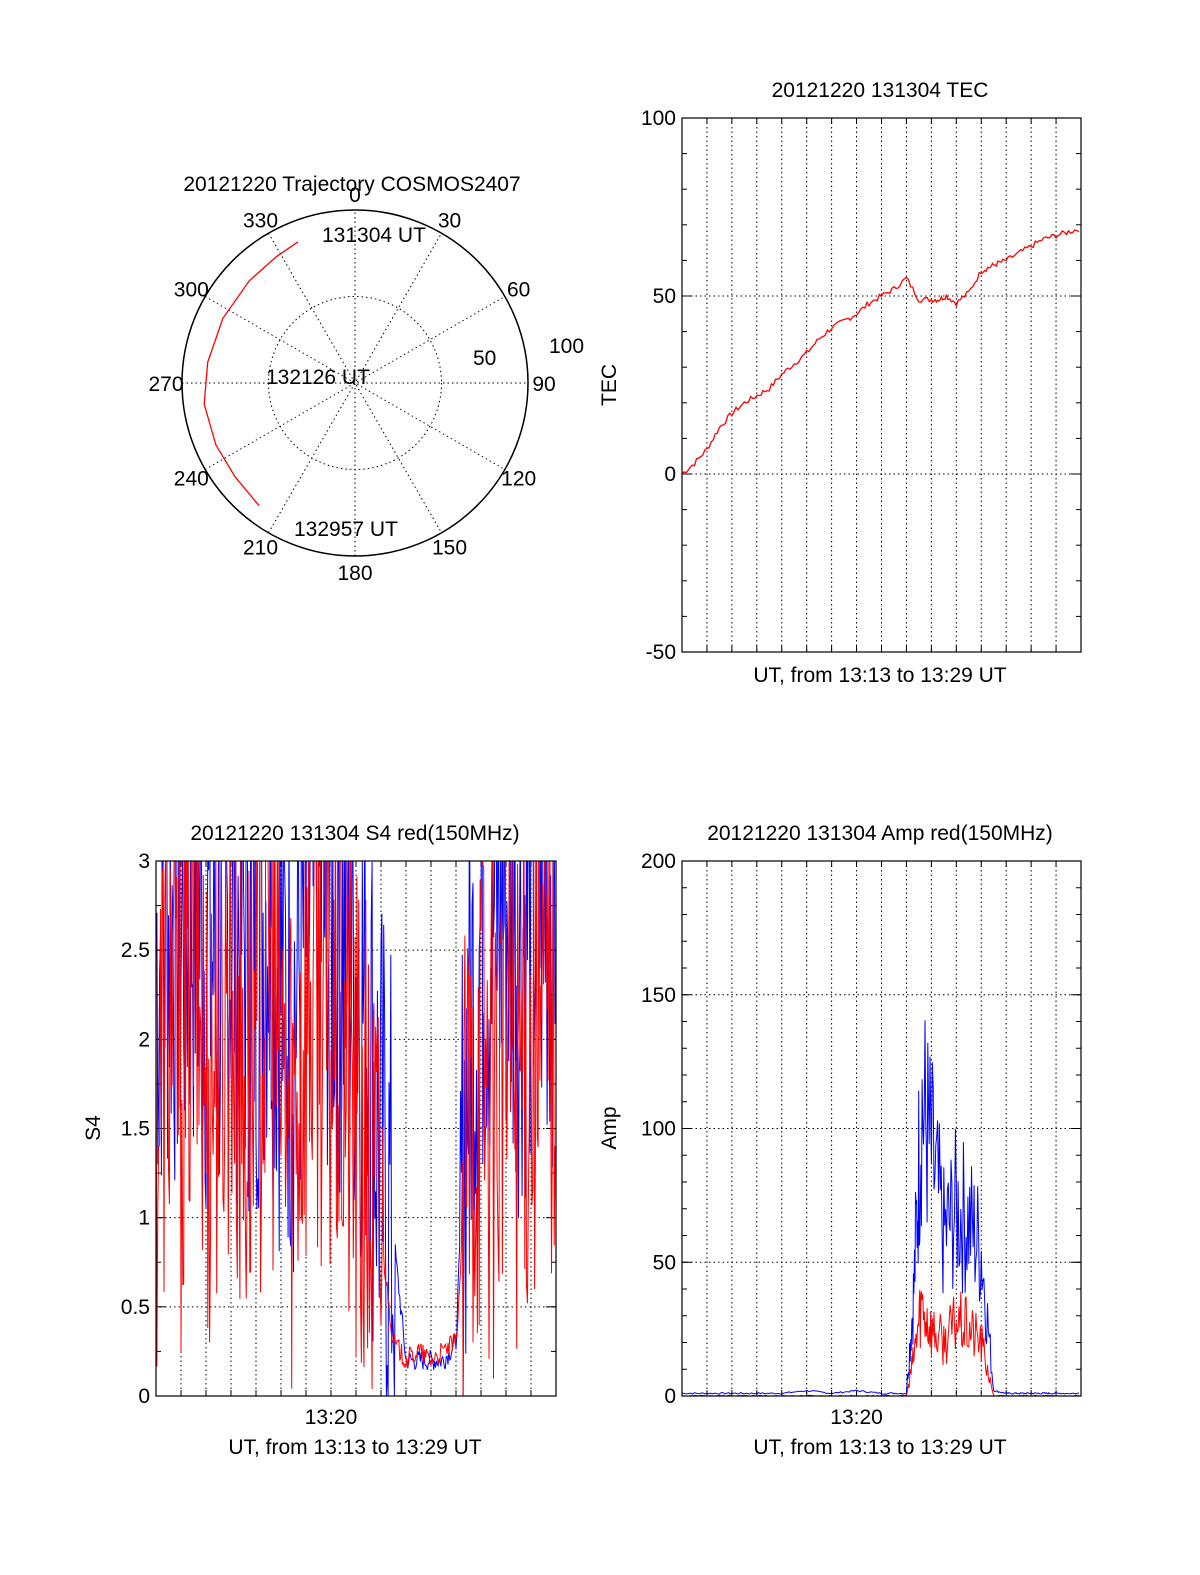  I want to click on polar-title: 20121220 Trajectory COSMOS2407, so click(351, 184).